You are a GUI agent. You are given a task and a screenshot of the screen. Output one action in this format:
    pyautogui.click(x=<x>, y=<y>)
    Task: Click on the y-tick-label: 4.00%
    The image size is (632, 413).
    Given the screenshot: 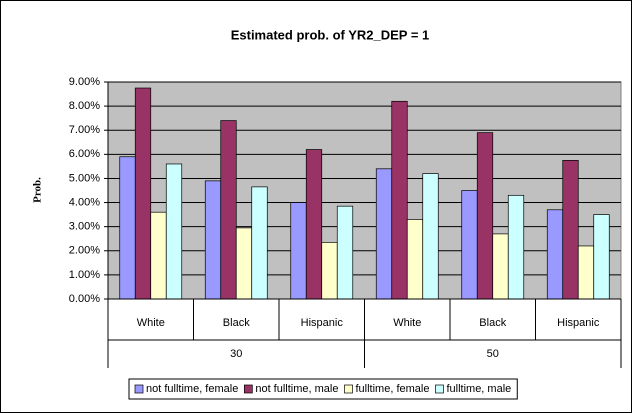 What is the action you would take?
    pyautogui.click(x=84, y=202)
    